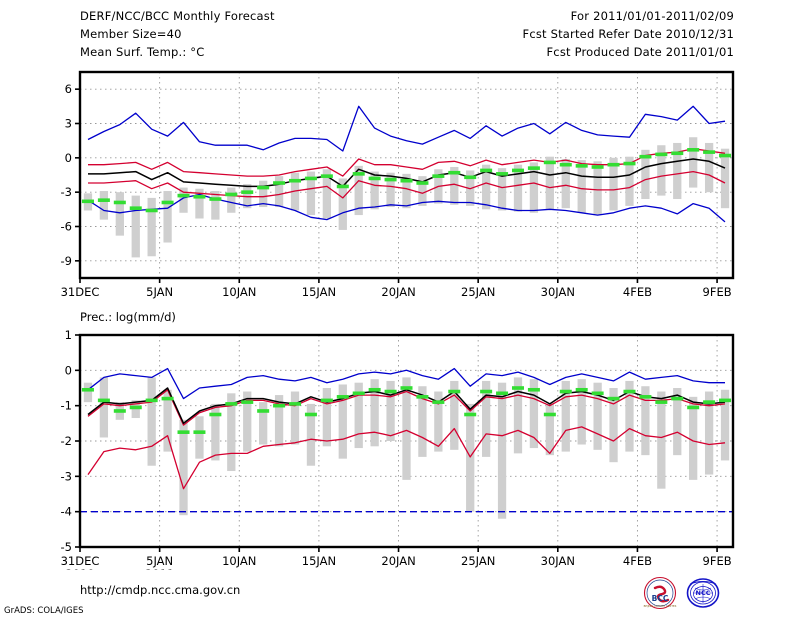 This screenshot has height=618, width=800. I want to click on forecast-start-date: Fcst Started Refer Date 2010/12/31, so click(628, 34).